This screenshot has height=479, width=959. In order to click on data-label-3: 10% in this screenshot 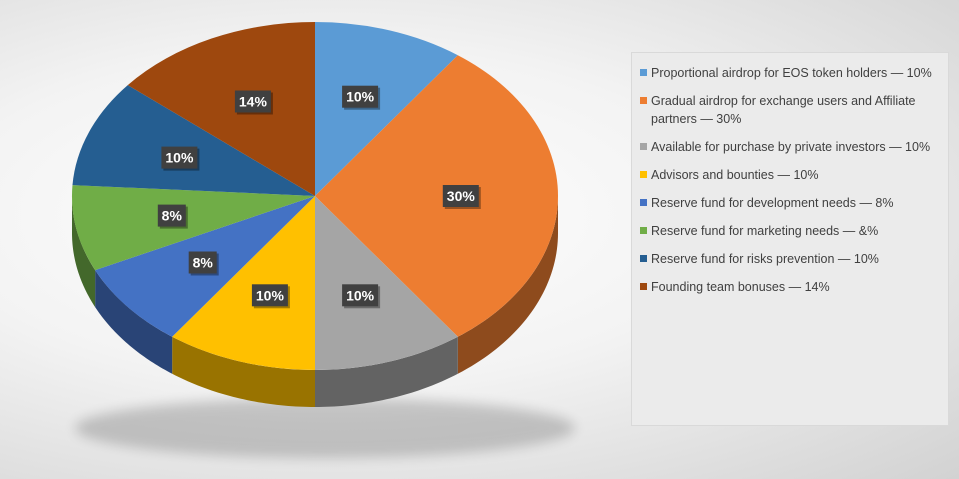, I will do `click(361, 296)`.